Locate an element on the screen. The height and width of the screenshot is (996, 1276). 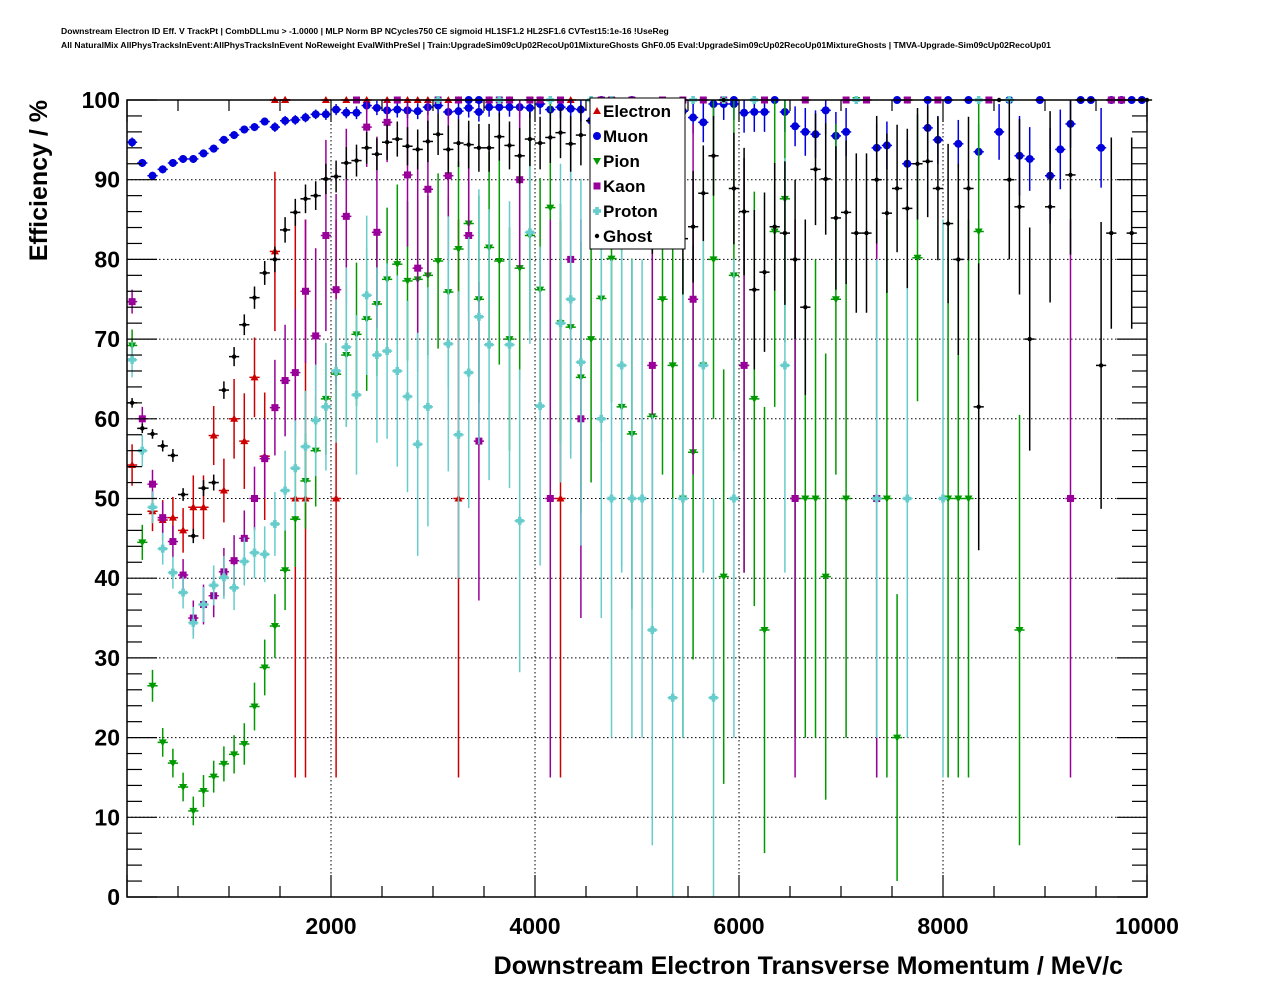
y-tick-label: 60 is located at coordinates (107, 419).